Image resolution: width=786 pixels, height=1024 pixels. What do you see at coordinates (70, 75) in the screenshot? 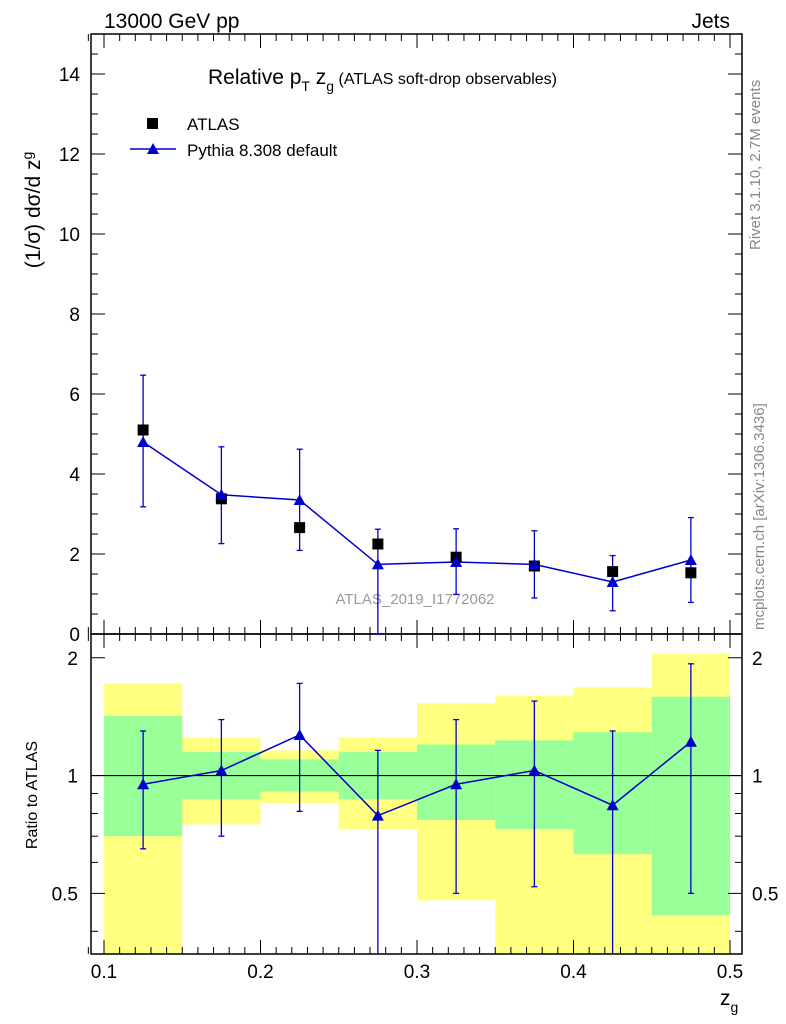
I see `main-y-tick-label: 14` at bounding box center [70, 75].